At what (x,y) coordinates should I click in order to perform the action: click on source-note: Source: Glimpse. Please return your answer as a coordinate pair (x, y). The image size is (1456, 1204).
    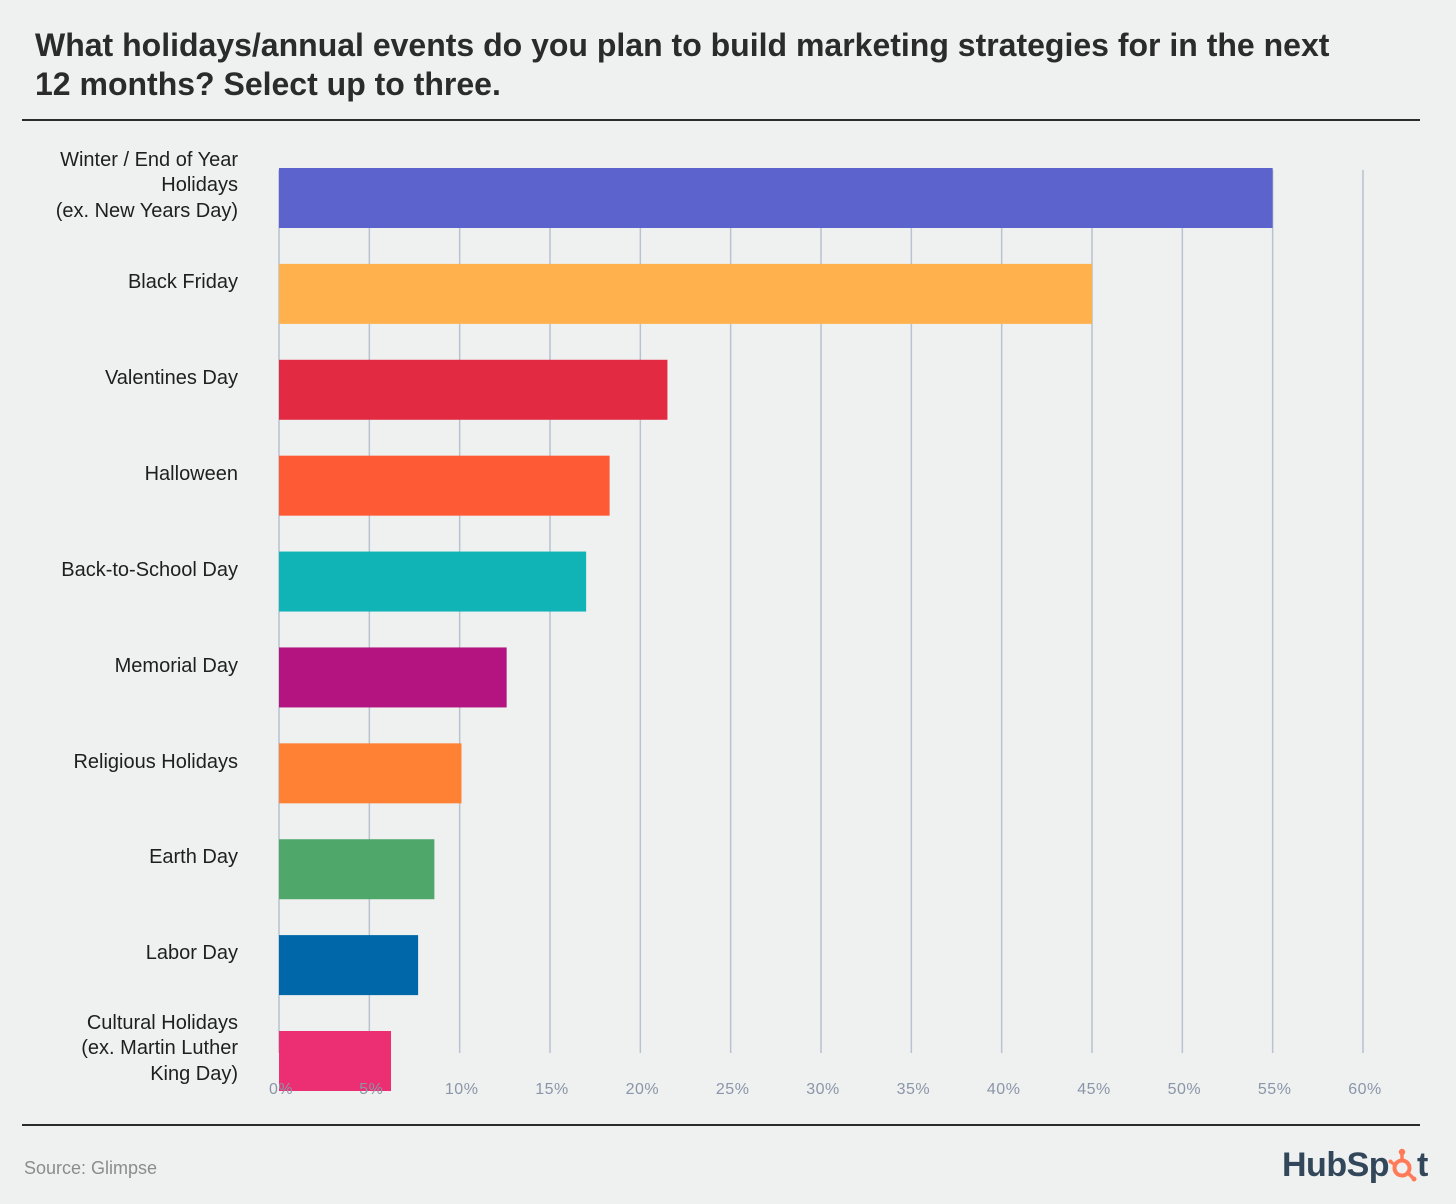
    Looking at the image, I should click on (91, 1168).